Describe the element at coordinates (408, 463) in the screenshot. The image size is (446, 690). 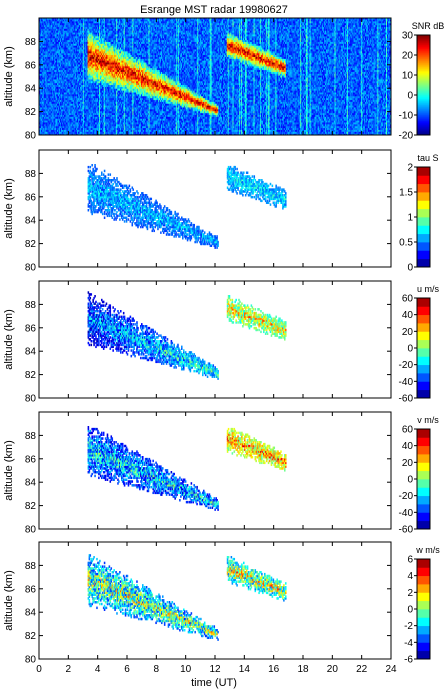
I see `colorbar-tick-label: 20` at that location.